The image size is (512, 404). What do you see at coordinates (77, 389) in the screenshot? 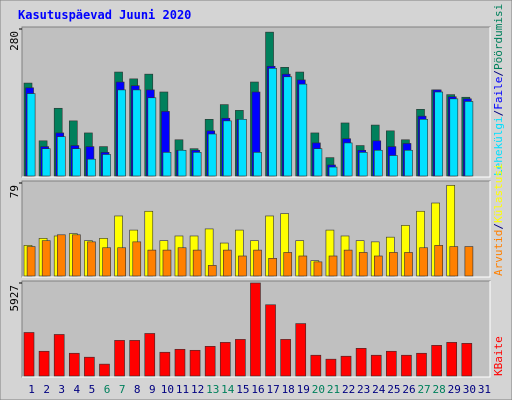
I see `x-tick-label: 4` at bounding box center [77, 389].